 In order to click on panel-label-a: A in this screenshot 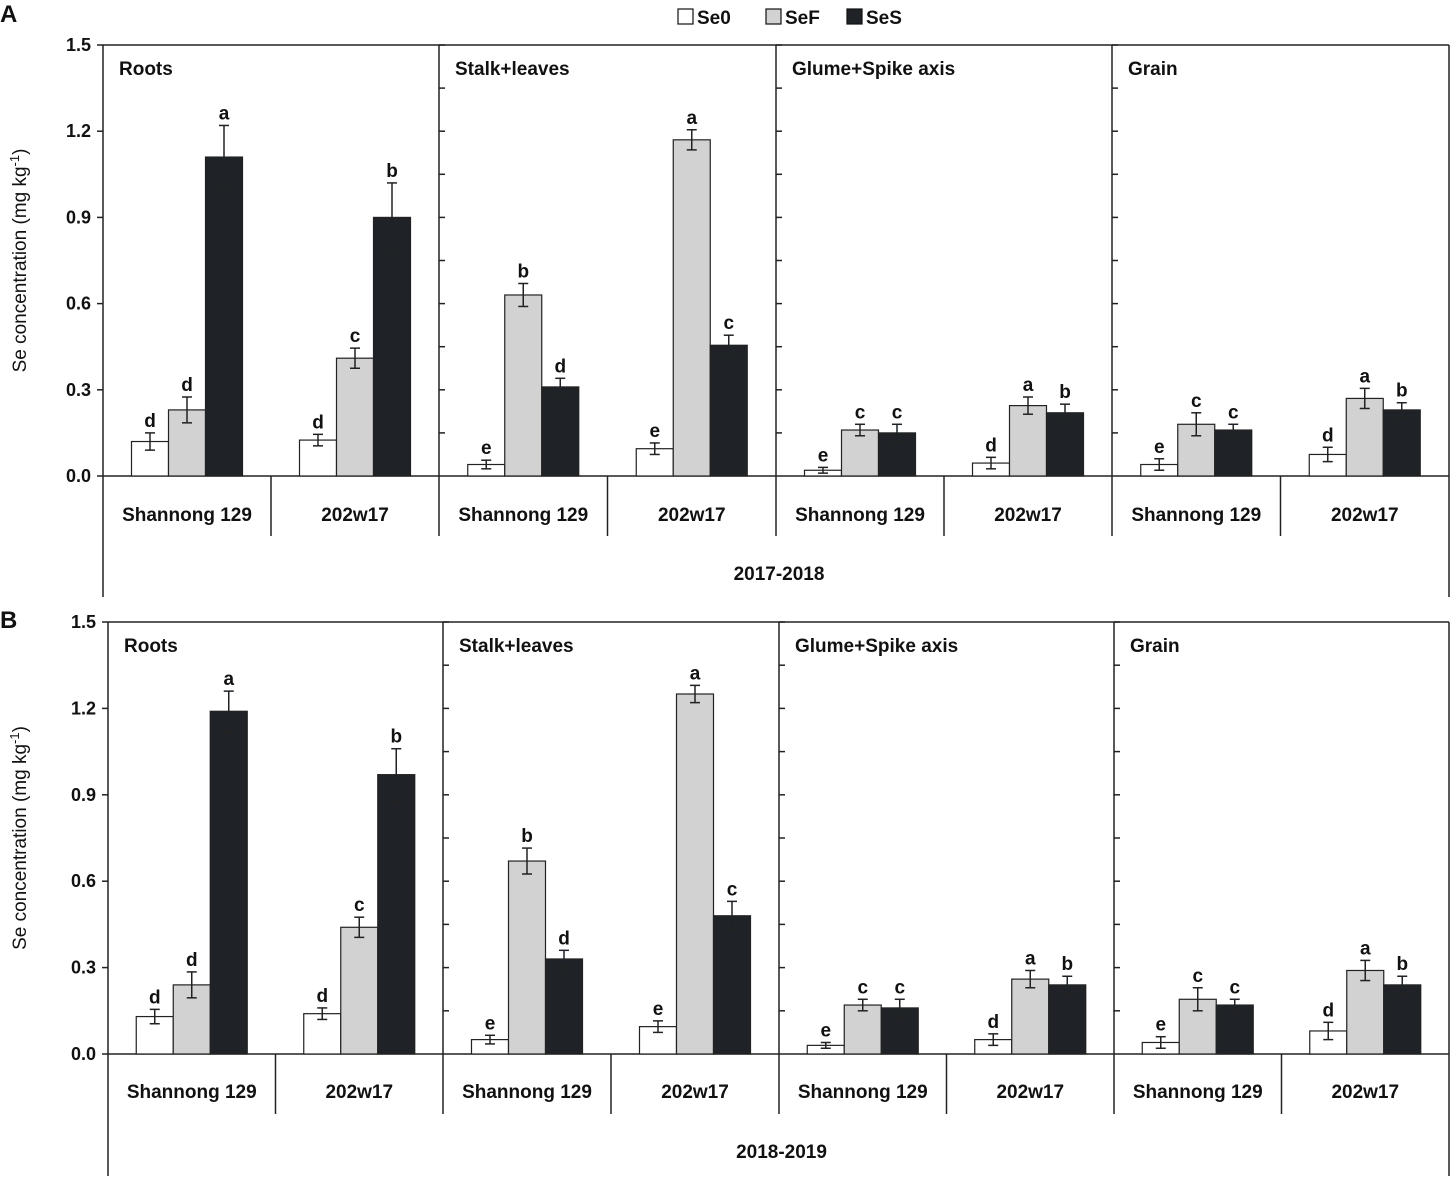, I will do `click(8, 14)`.